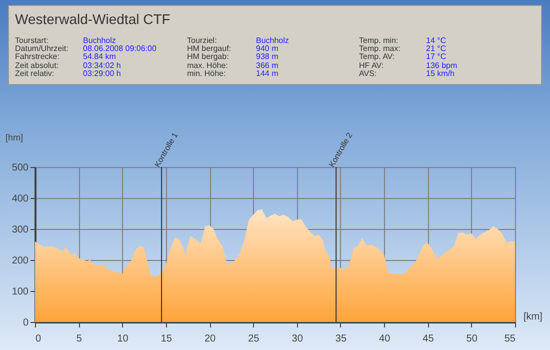 This screenshot has height=350, width=550. Describe the element at coordinates (341, 339) in the screenshot. I see `x-tick-label: 35` at that location.